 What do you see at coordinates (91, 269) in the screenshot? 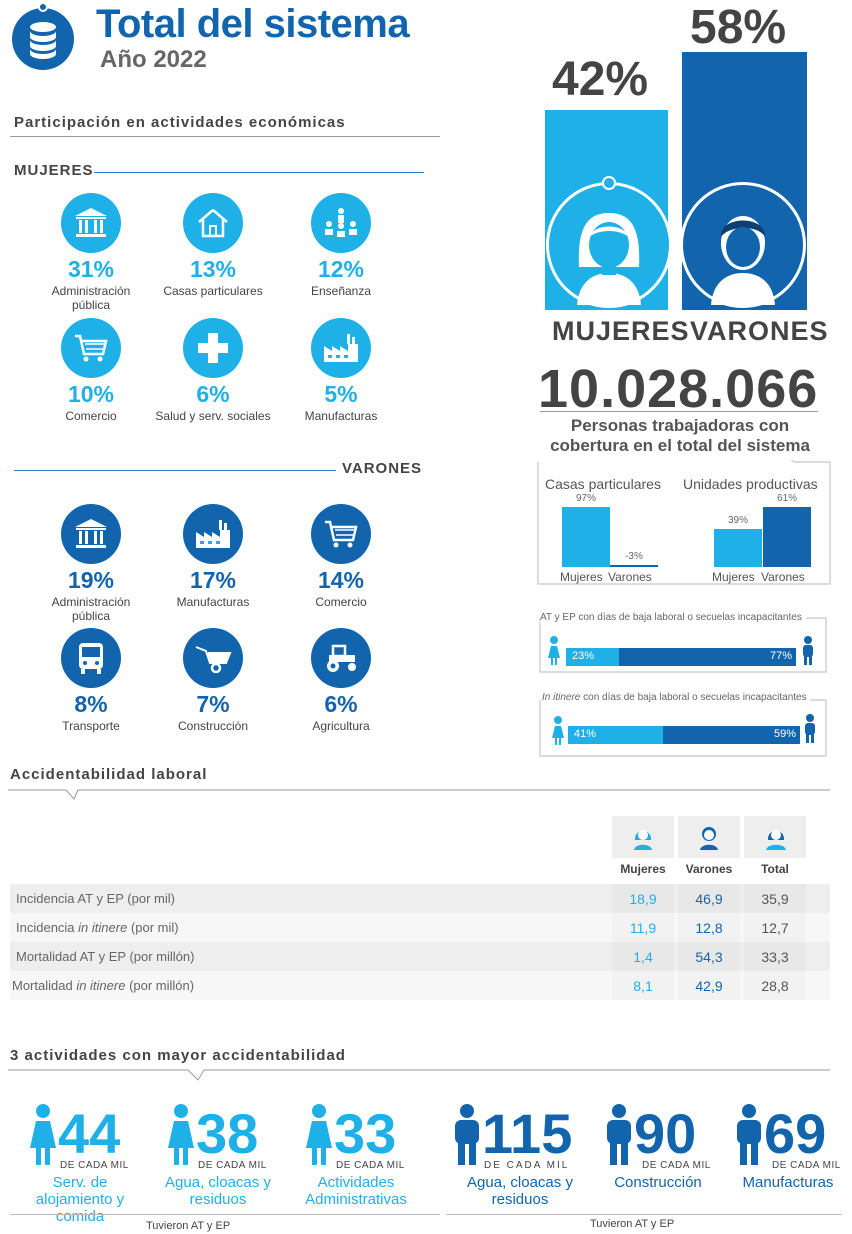
I see `activity-pct: 31%` at bounding box center [91, 269].